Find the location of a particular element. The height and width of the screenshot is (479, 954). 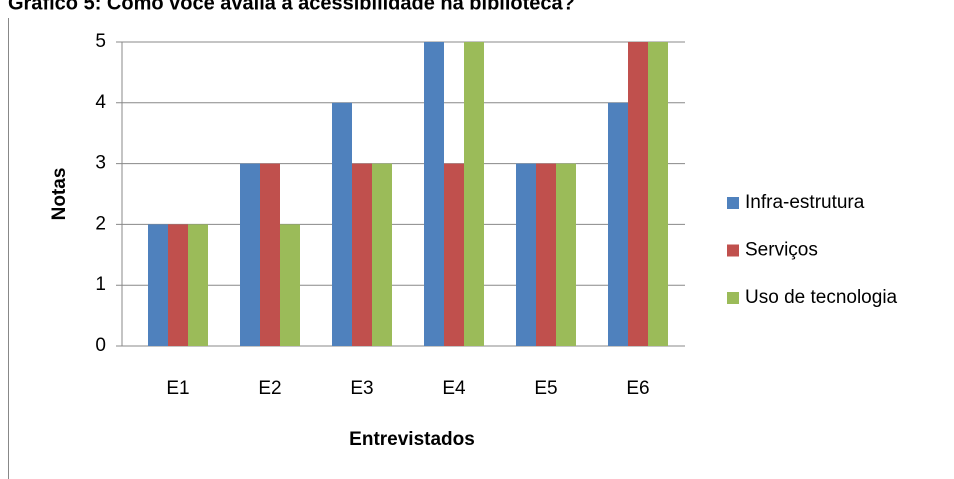

y-tick-label: 1 is located at coordinates (100, 284).